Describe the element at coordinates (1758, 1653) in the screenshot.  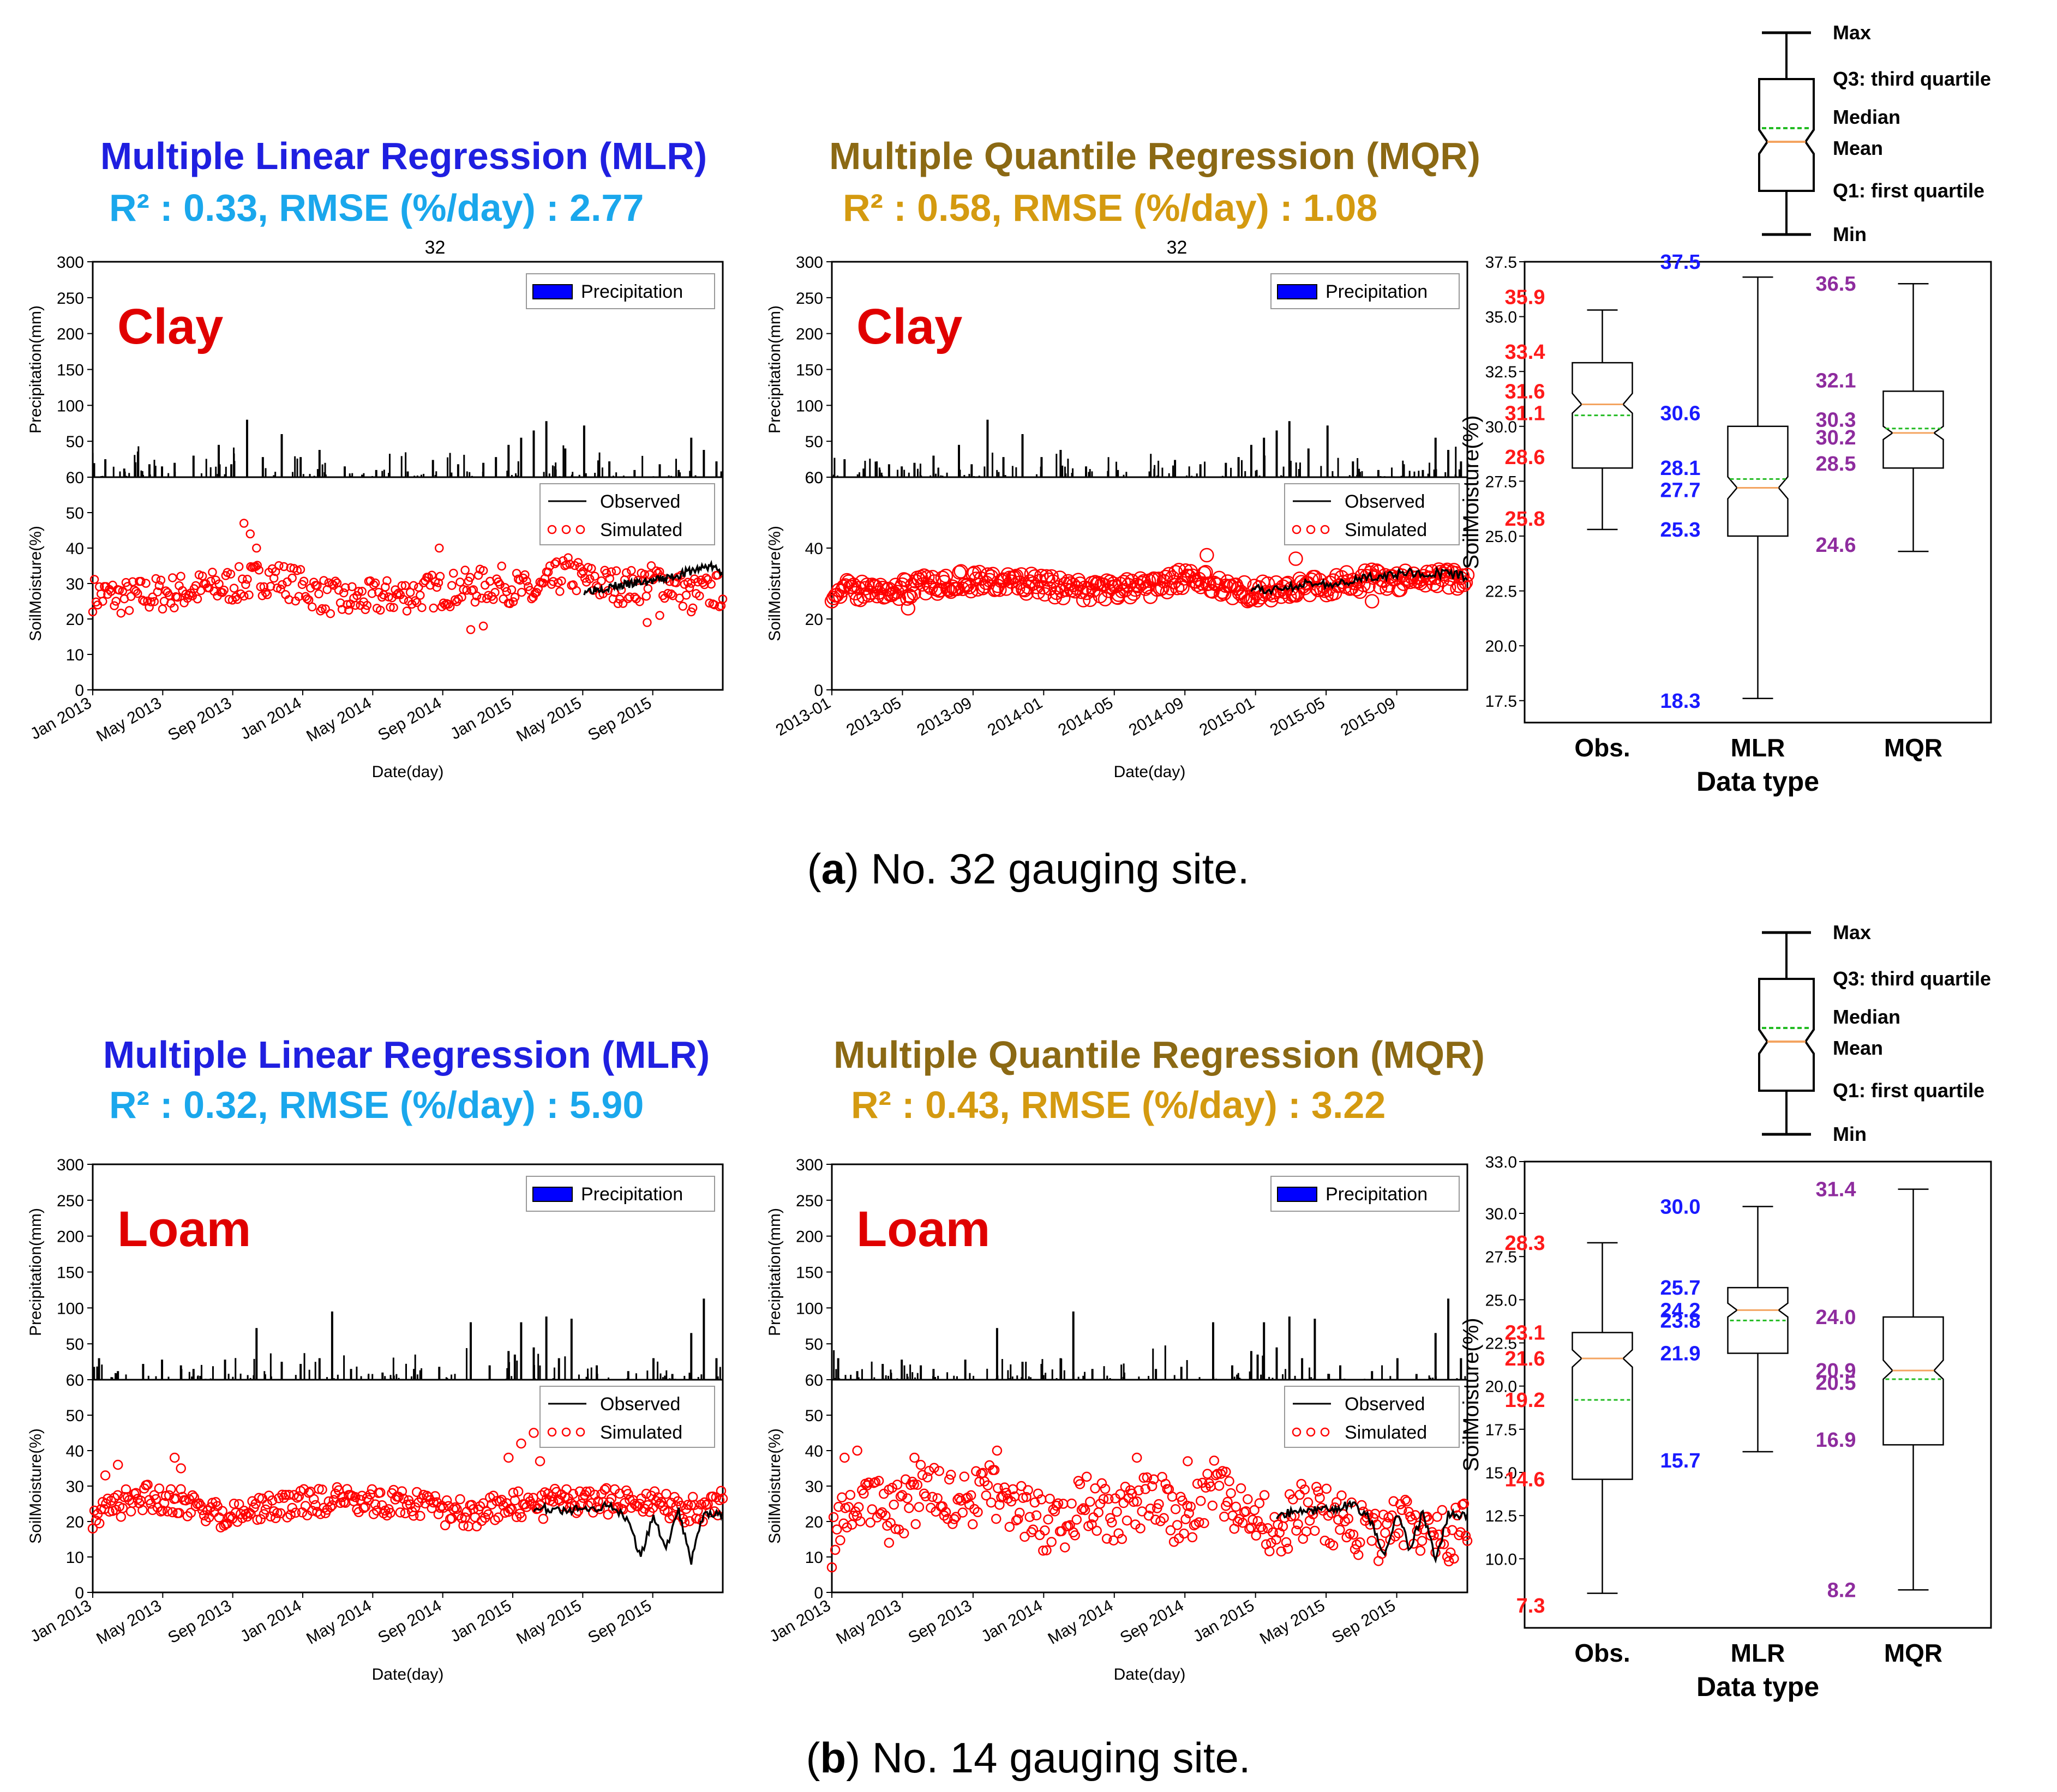
I see `box-category-label: MLR` at that location.